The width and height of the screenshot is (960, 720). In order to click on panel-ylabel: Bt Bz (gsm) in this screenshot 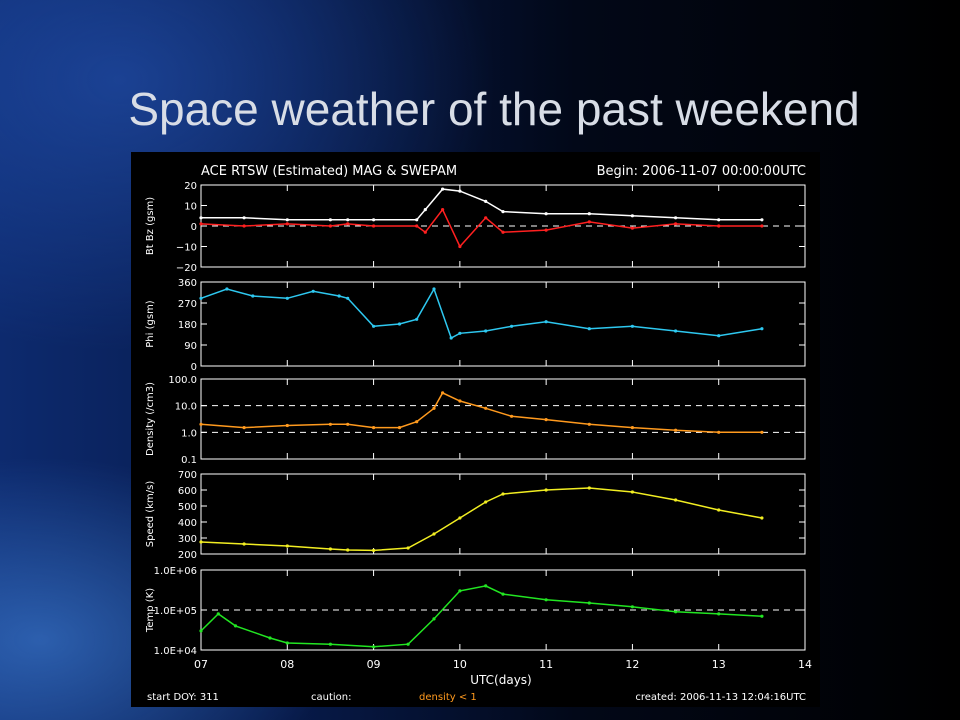, I will do `click(150, 226)`.